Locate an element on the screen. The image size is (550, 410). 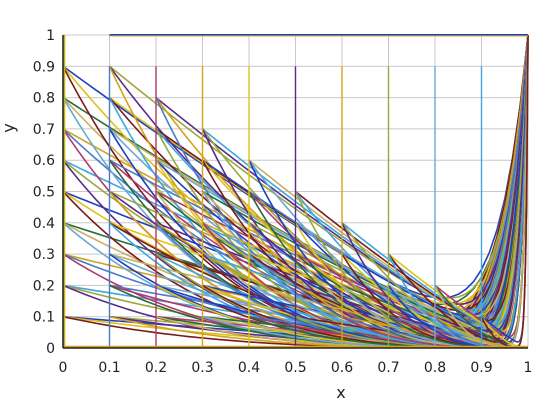
x-tick-label: 1 is located at coordinates (528, 368).